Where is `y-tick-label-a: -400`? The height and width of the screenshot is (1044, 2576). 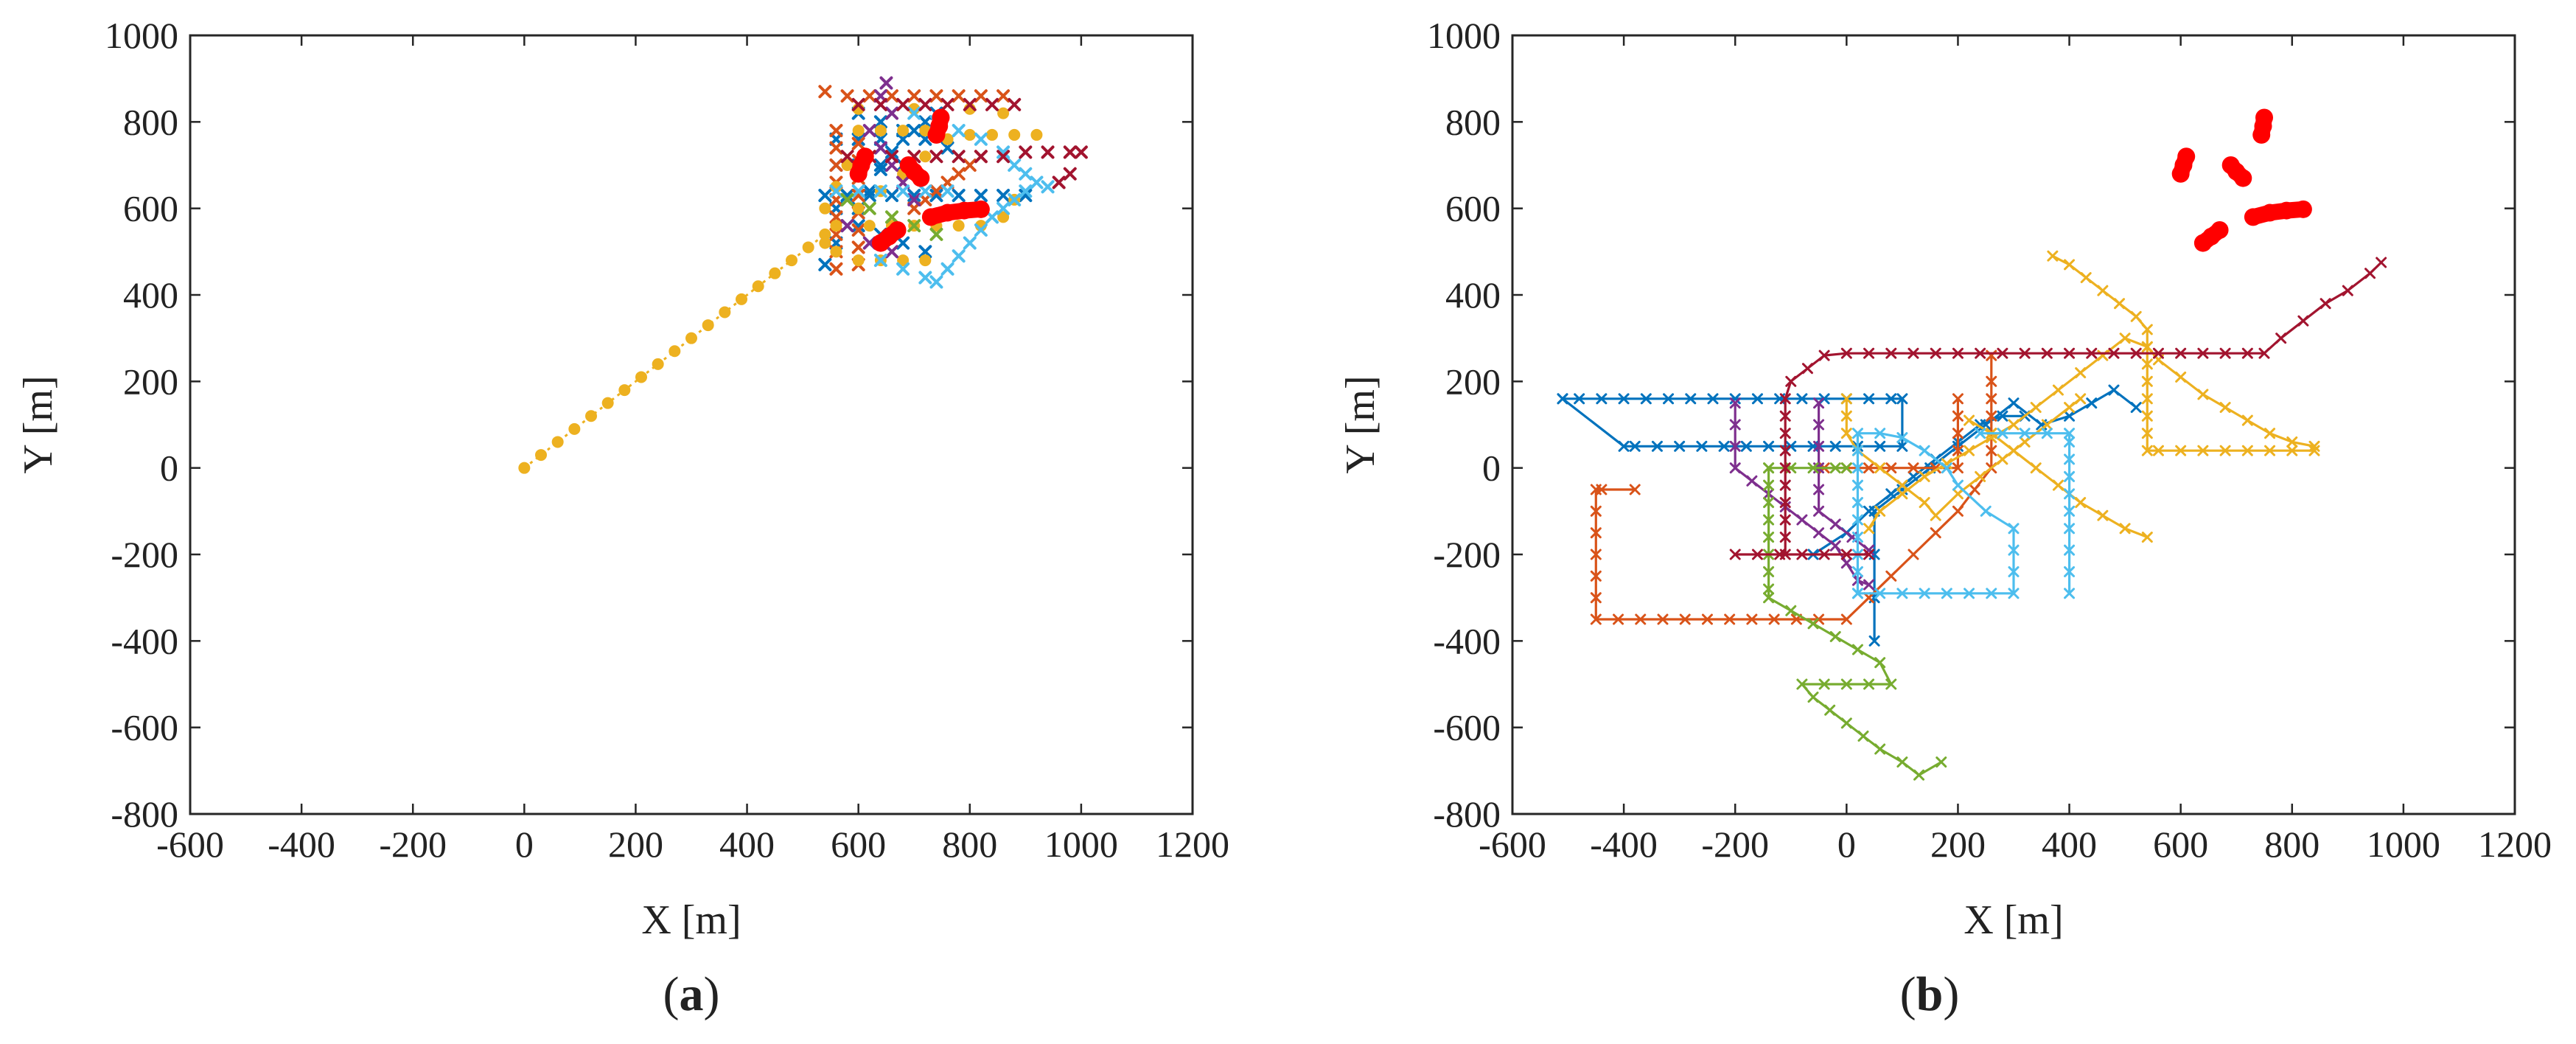 y-tick-label-a: -400 is located at coordinates (144, 640).